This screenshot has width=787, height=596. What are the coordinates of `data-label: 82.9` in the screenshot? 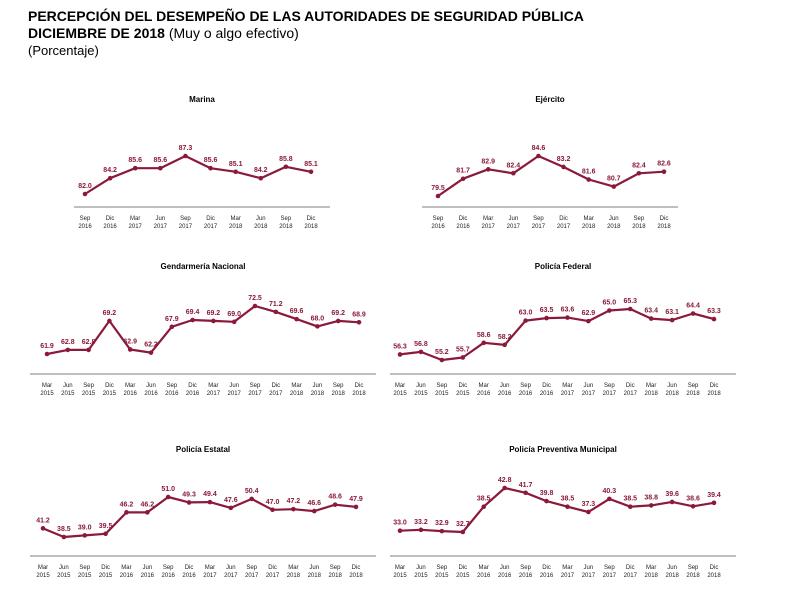 It's located at (488, 161).